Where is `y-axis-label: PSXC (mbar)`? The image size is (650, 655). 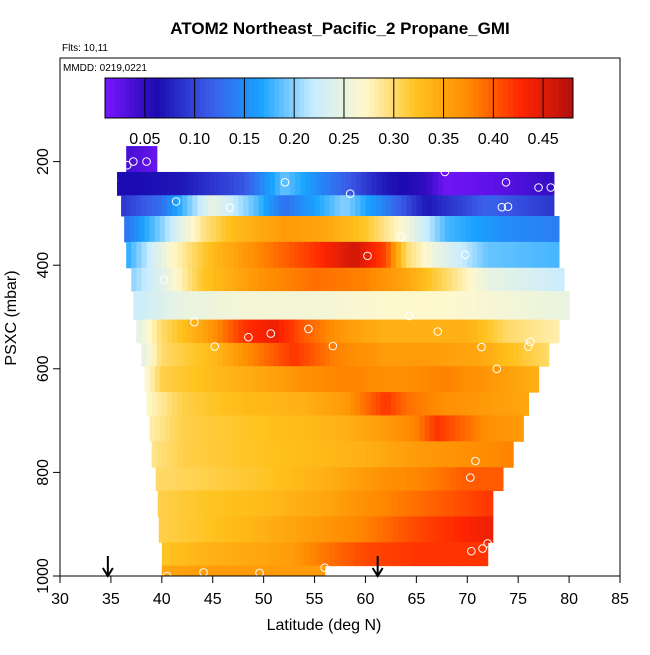
y-axis-label: PSXC (mbar) is located at coordinates (11, 317).